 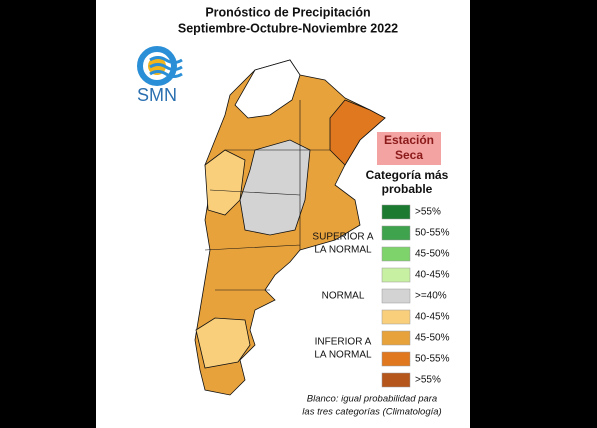 I want to click on region-dark, so click(x=357, y=132).